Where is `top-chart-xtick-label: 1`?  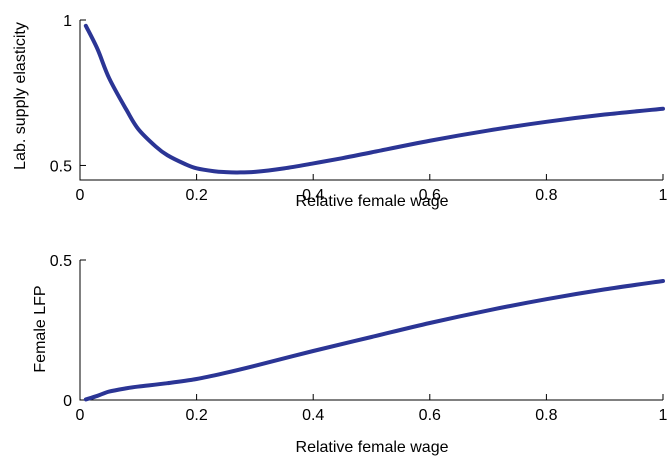 top-chart-xtick-label: 1 is located at coordinates (663, 195).